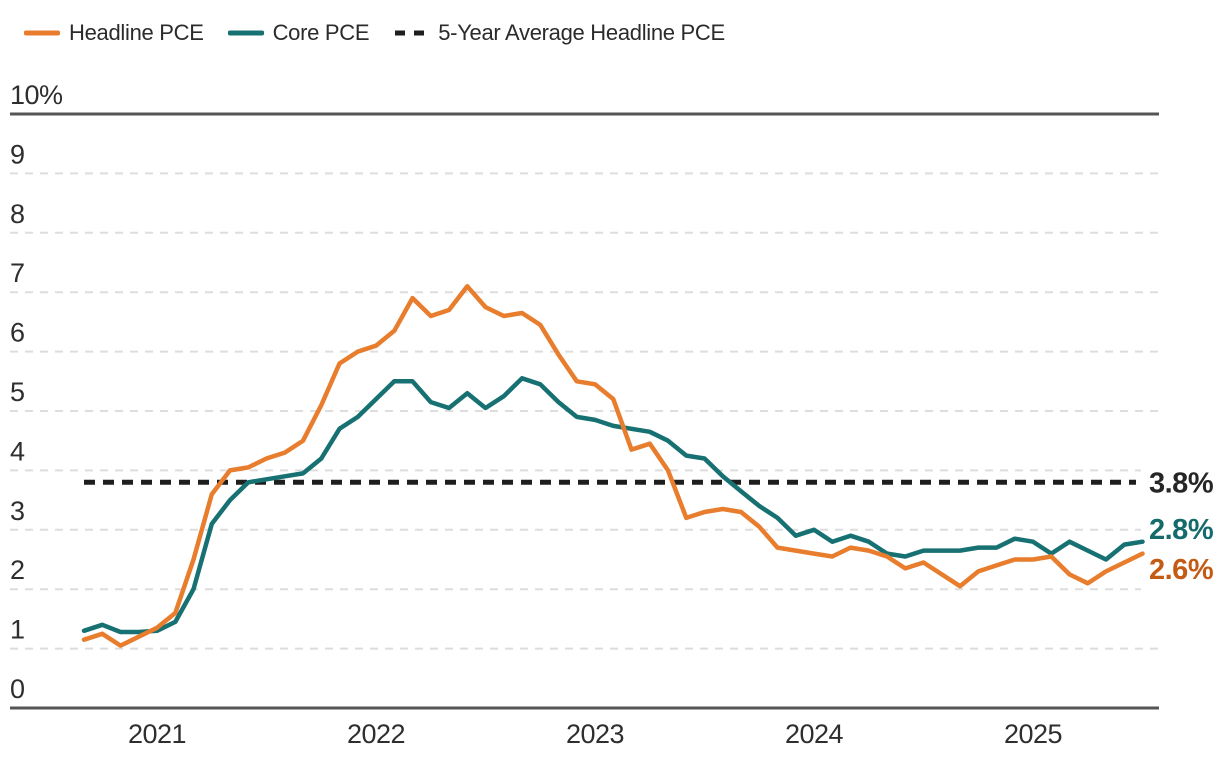  I want to click on label-mask, so click(1180, 527).